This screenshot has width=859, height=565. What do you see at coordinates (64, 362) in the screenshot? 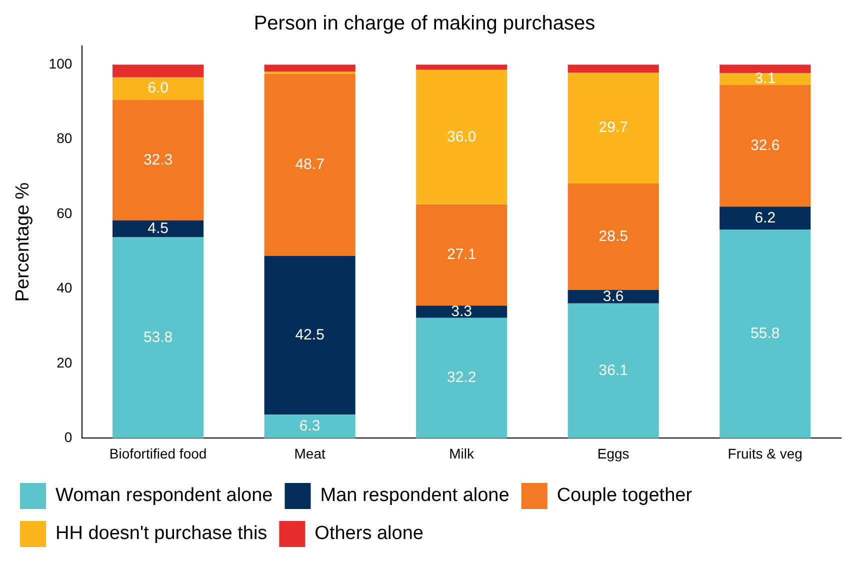
I see `y-tick-label: 20` at bounding box center [64, 362].